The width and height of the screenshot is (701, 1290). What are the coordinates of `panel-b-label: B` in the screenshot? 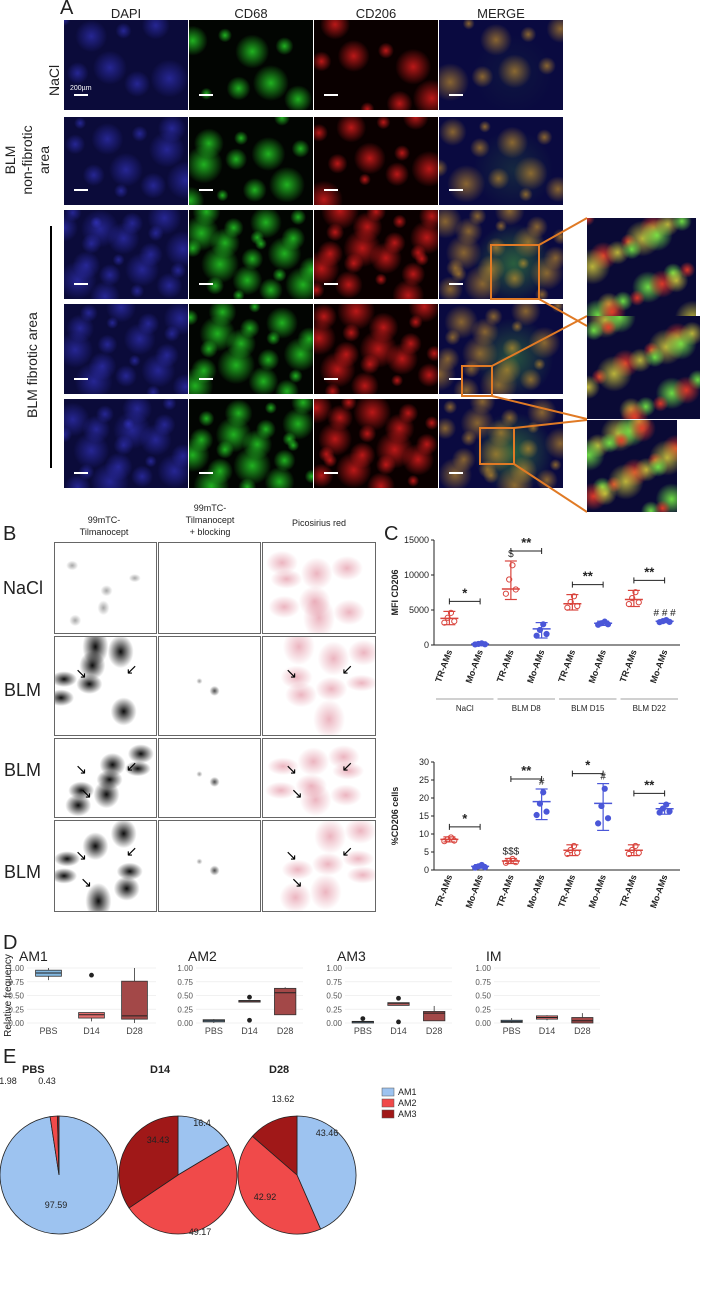 It's located at (10, 534).